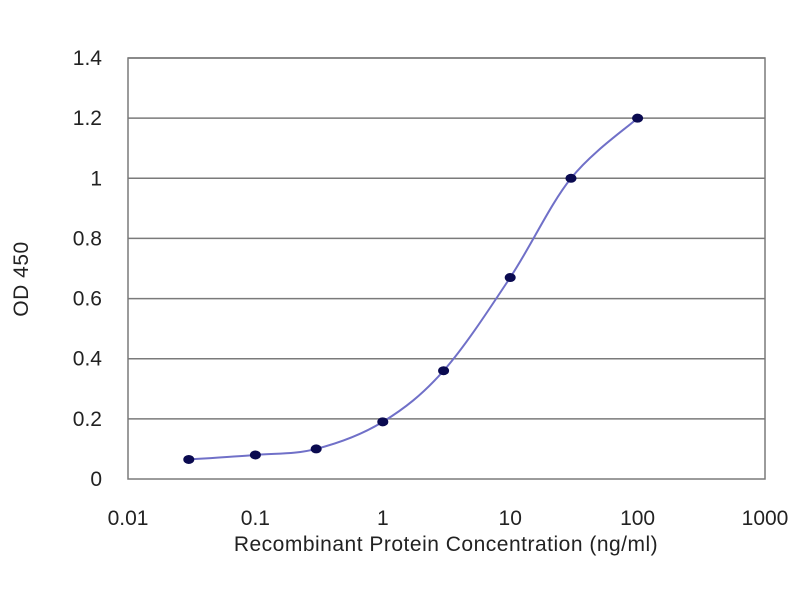 The height and width of the screenshot is (600, 800). Describe the element at coordinates (128, 518) in the screenshot. I see `x-tick-label: 0.01` at that location.